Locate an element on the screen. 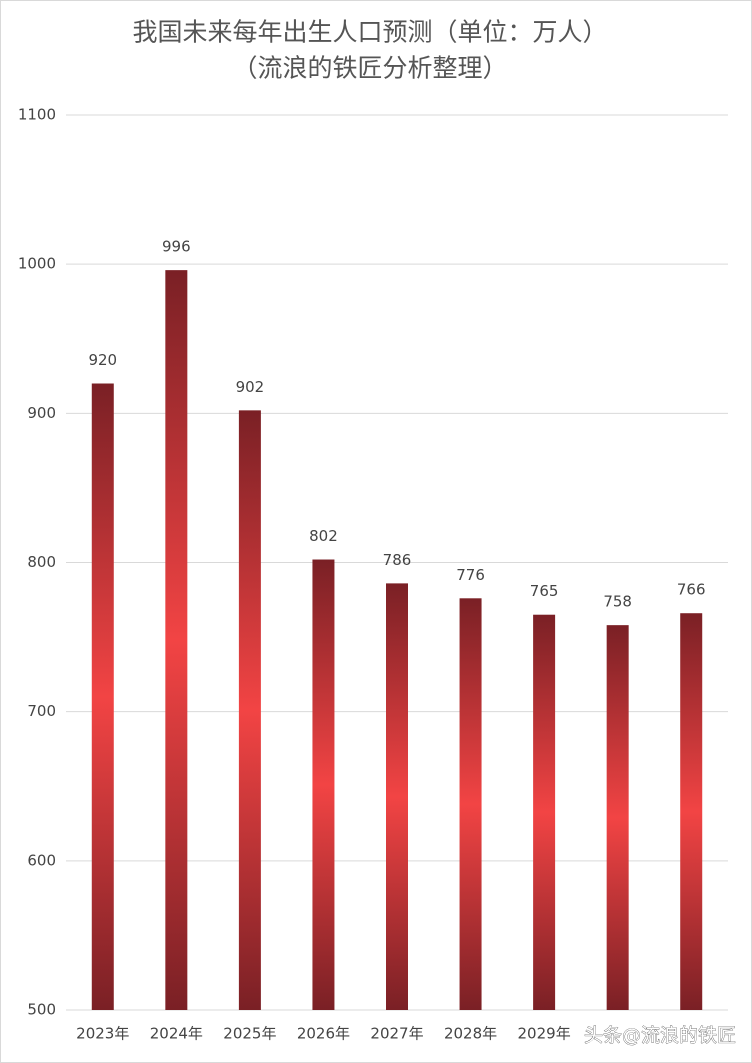 Image resolution: width=752 pixels, height=1063 pixels. data-label: 802 is located at coordinates (323, 536).